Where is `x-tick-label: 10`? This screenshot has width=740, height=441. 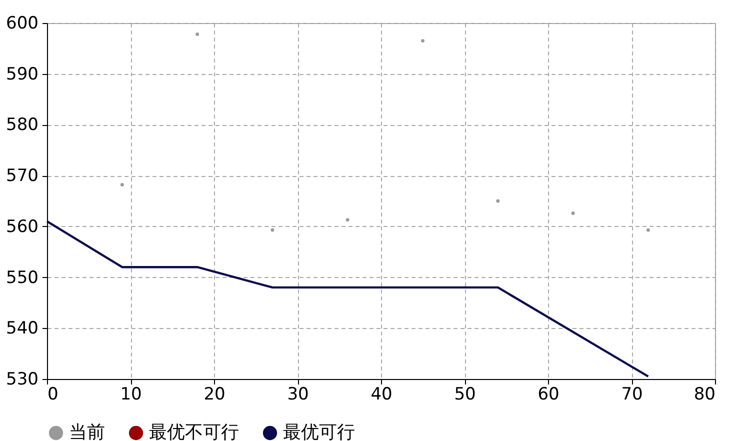
x-tick-label: 10 is located at coordinates (131, 394).